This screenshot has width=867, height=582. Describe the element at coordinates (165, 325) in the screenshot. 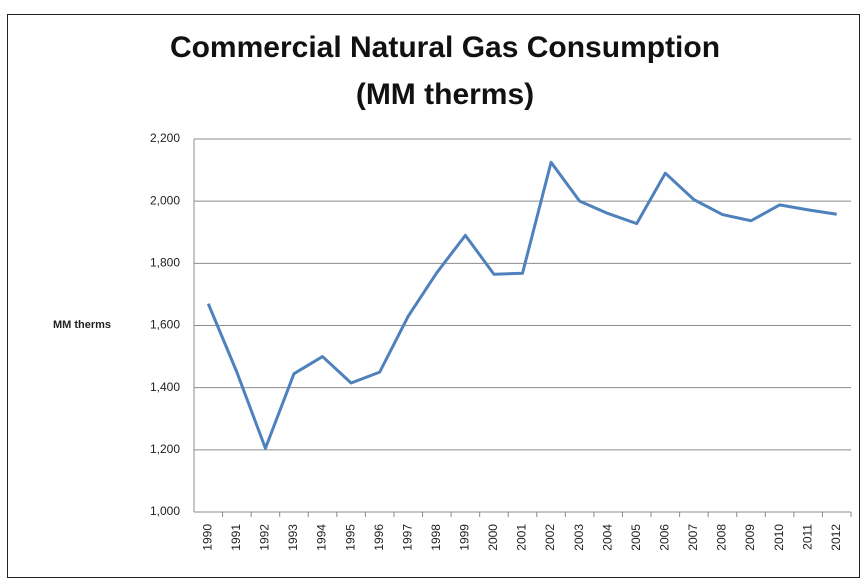

I see `y-tick-label: 1,600` at that location.